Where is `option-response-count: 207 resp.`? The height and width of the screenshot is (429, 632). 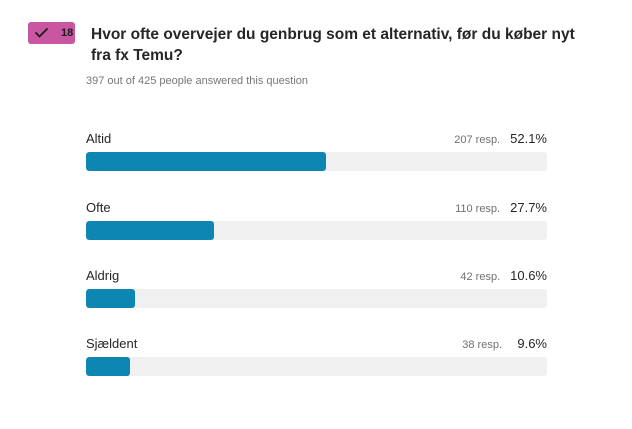 option-response-count: 207 resp. is located at coordinates (477, 140).